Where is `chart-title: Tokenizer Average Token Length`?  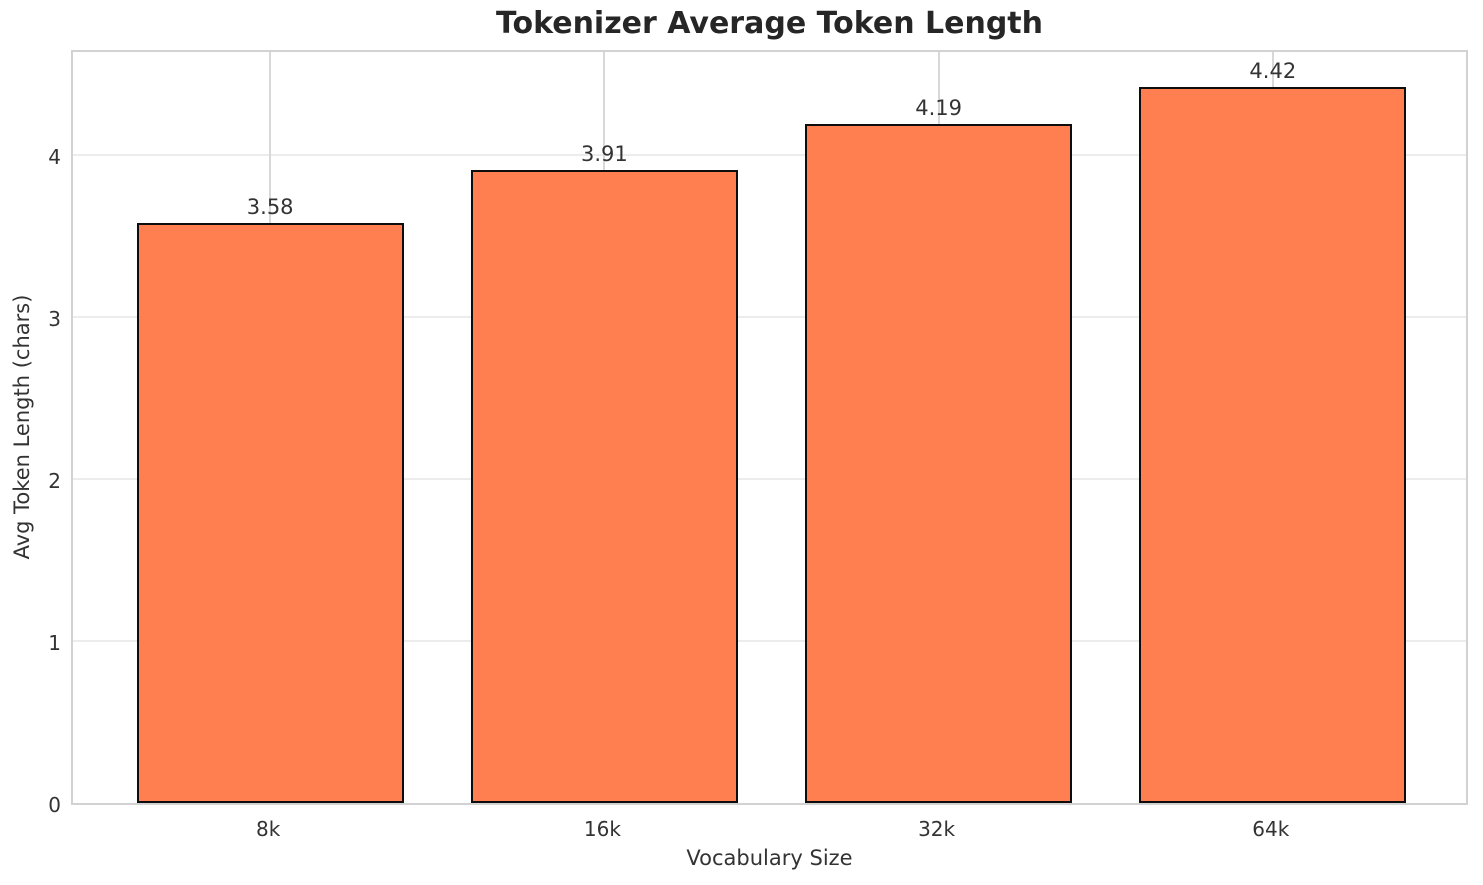 chart-title: Tokenizer Average Token Length is located at coordinates (769, 23).